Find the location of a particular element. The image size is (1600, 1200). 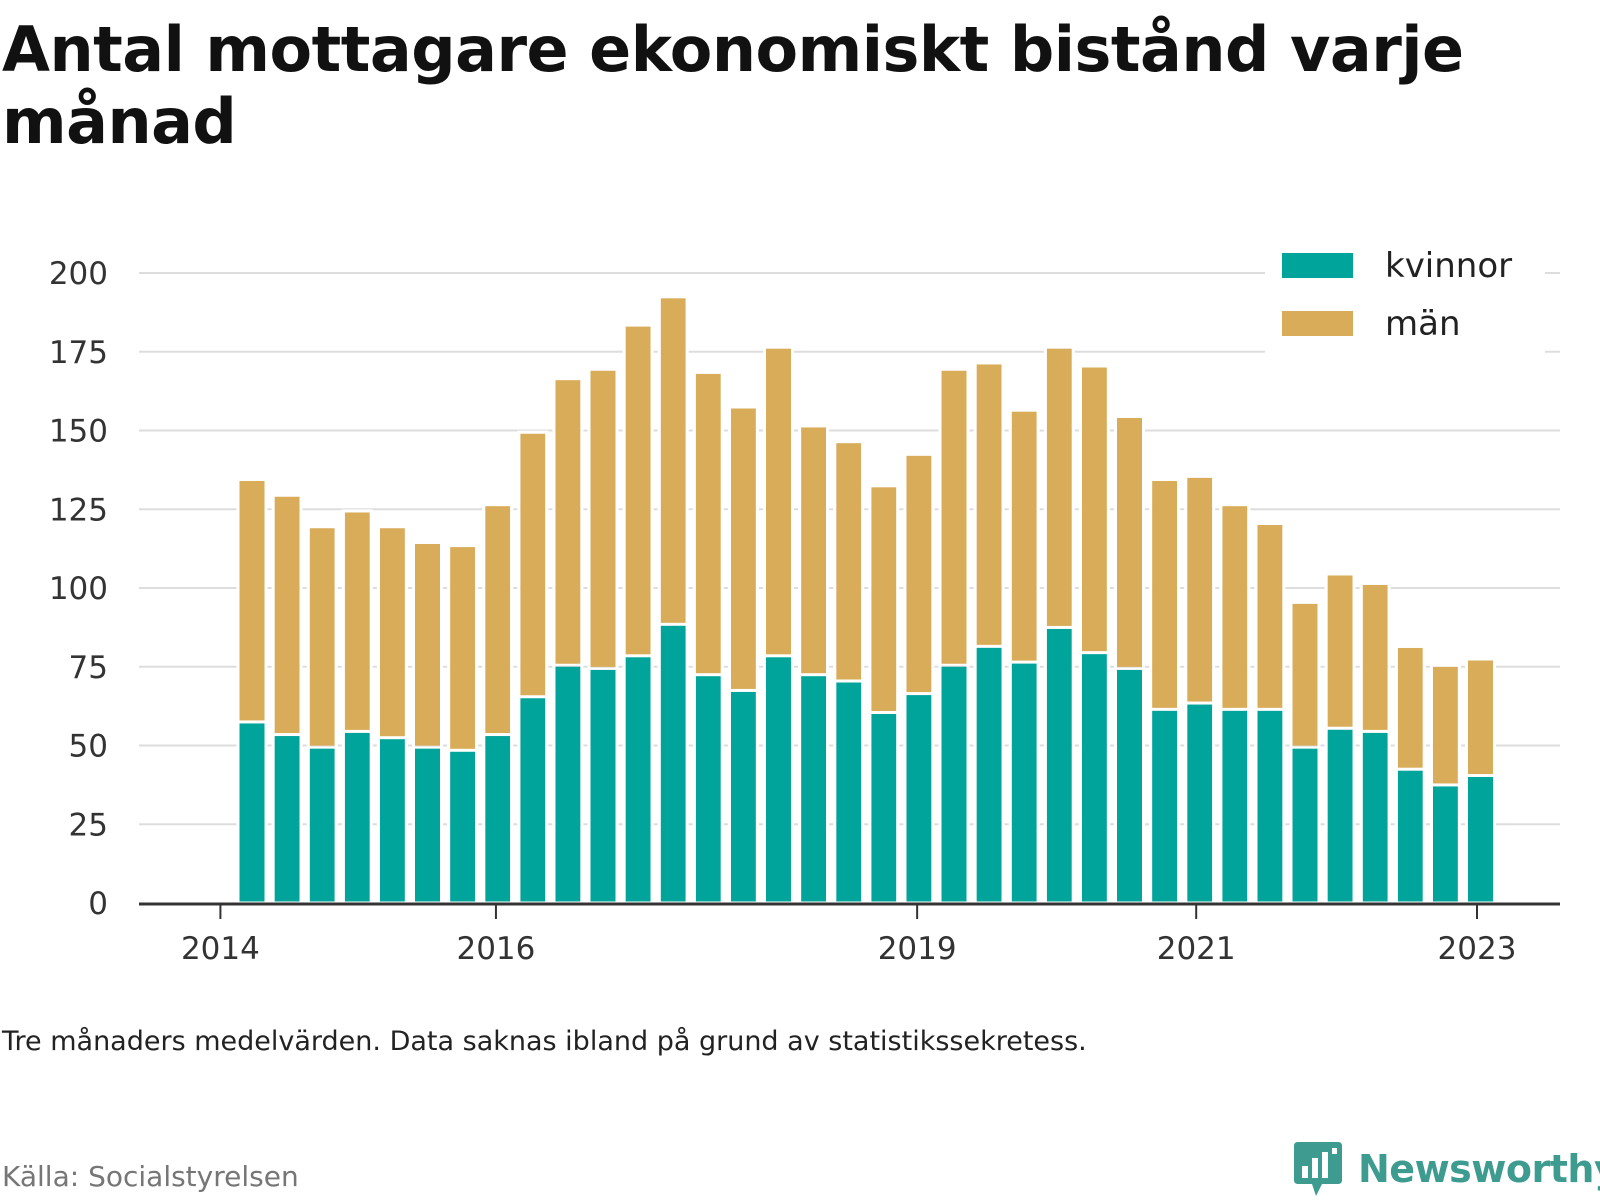

y-tick-label: 125 is located at coordinates (78, 510).